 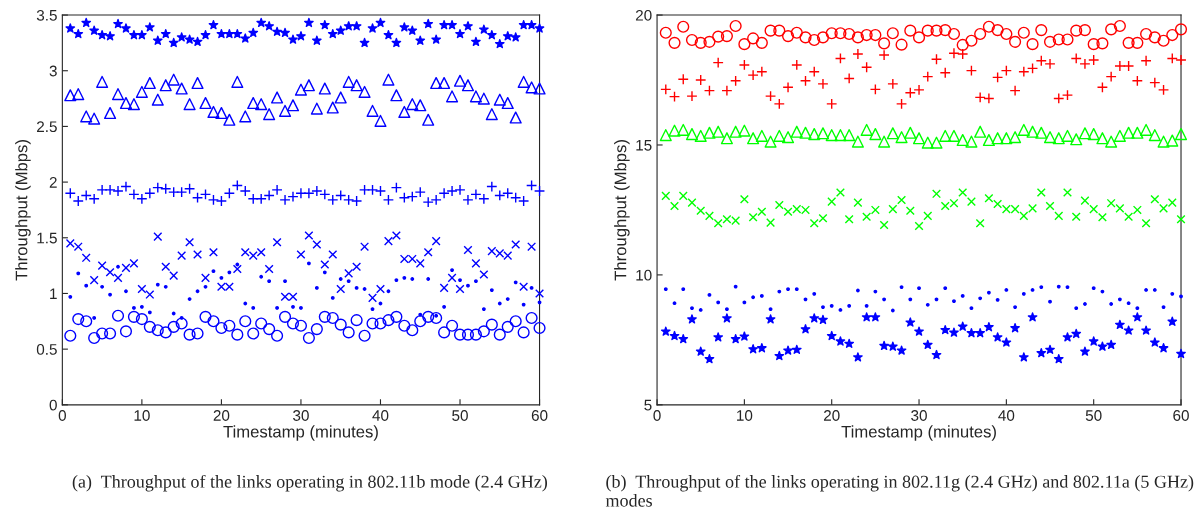 I want to click on y-tick-label: 2, so click(x=53, y=182).